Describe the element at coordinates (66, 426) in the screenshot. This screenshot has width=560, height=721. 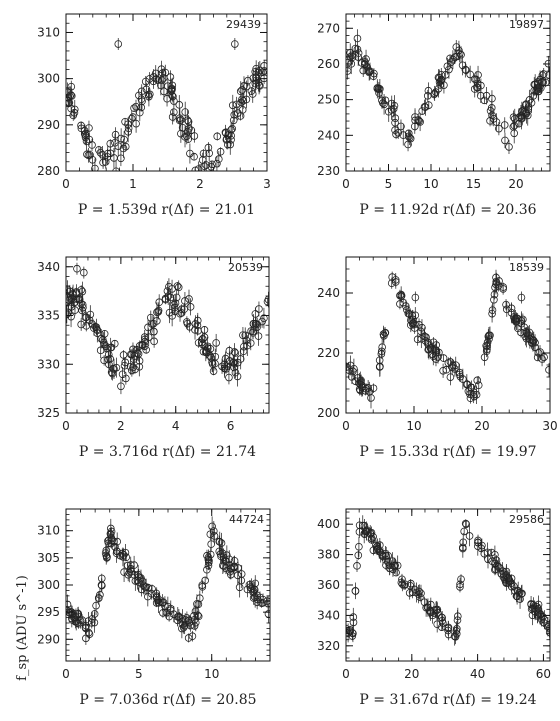
I see `x-tick-label: 0` at that location.